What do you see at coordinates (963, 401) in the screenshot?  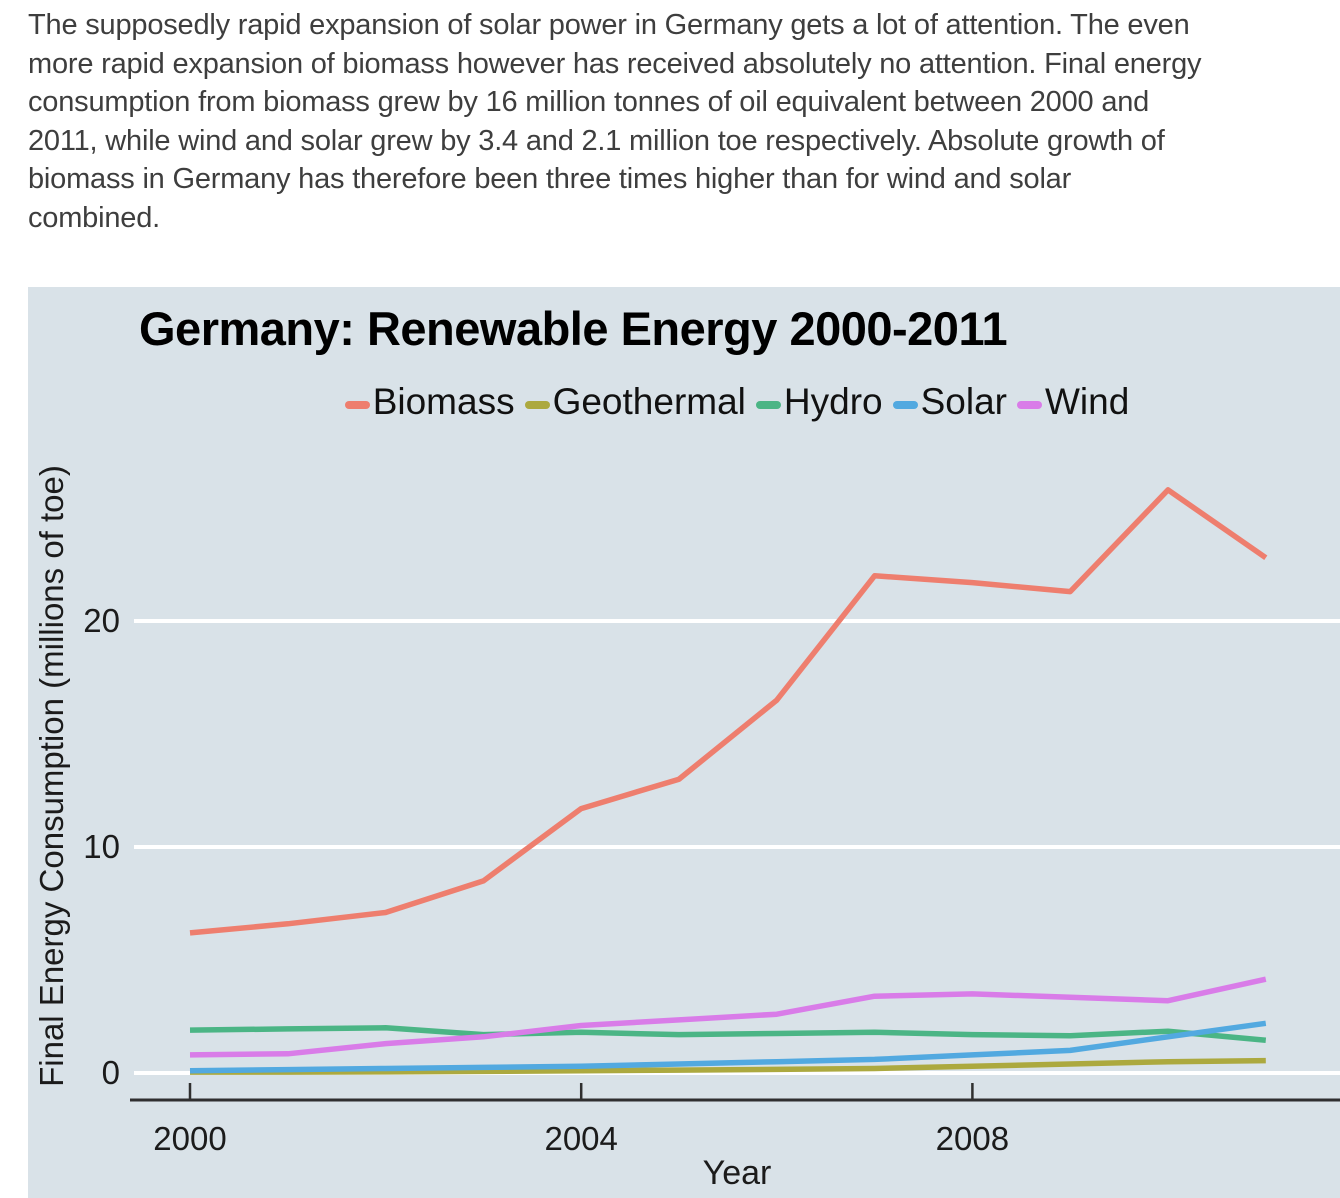 I see `legend-label: Solar` at bounding box center [963, 401].